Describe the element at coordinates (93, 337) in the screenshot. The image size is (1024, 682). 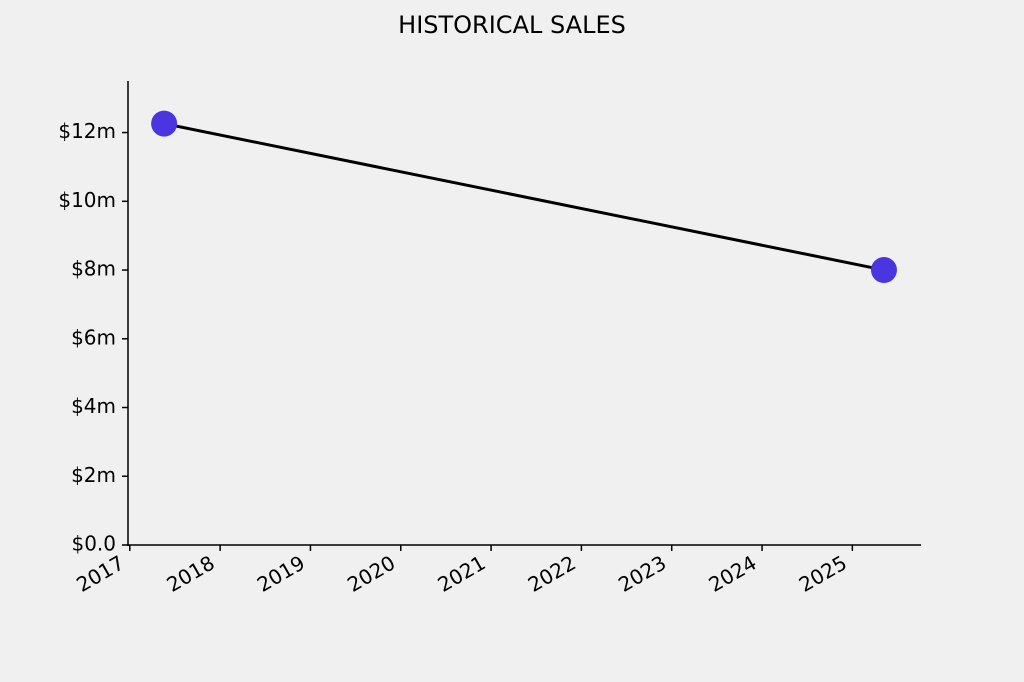
I see `y-tick-label: $6m` at that location.